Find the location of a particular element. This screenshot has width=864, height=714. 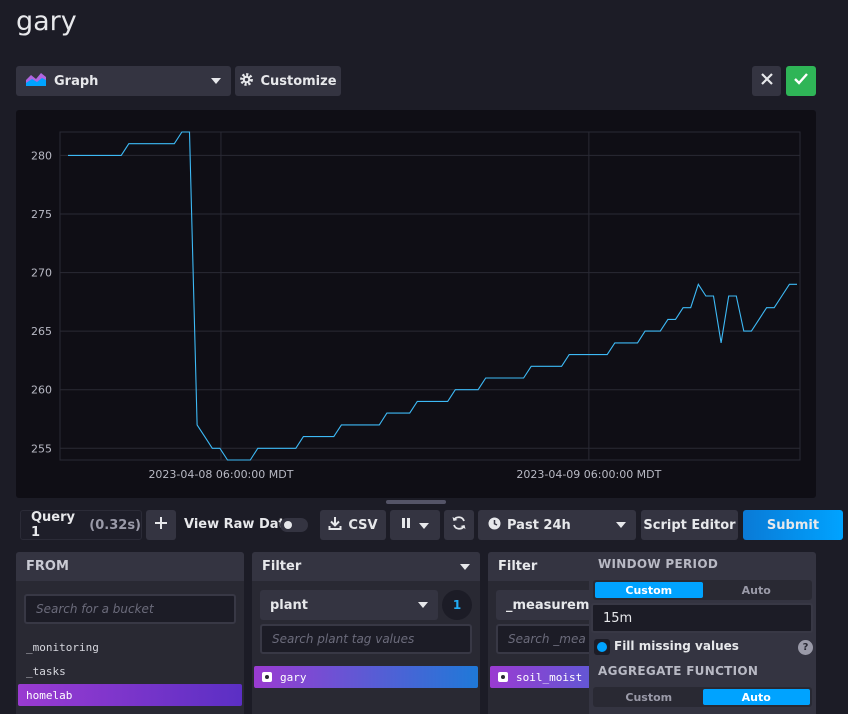

y-tick-label: 275 is located at coordinates (41, 214).